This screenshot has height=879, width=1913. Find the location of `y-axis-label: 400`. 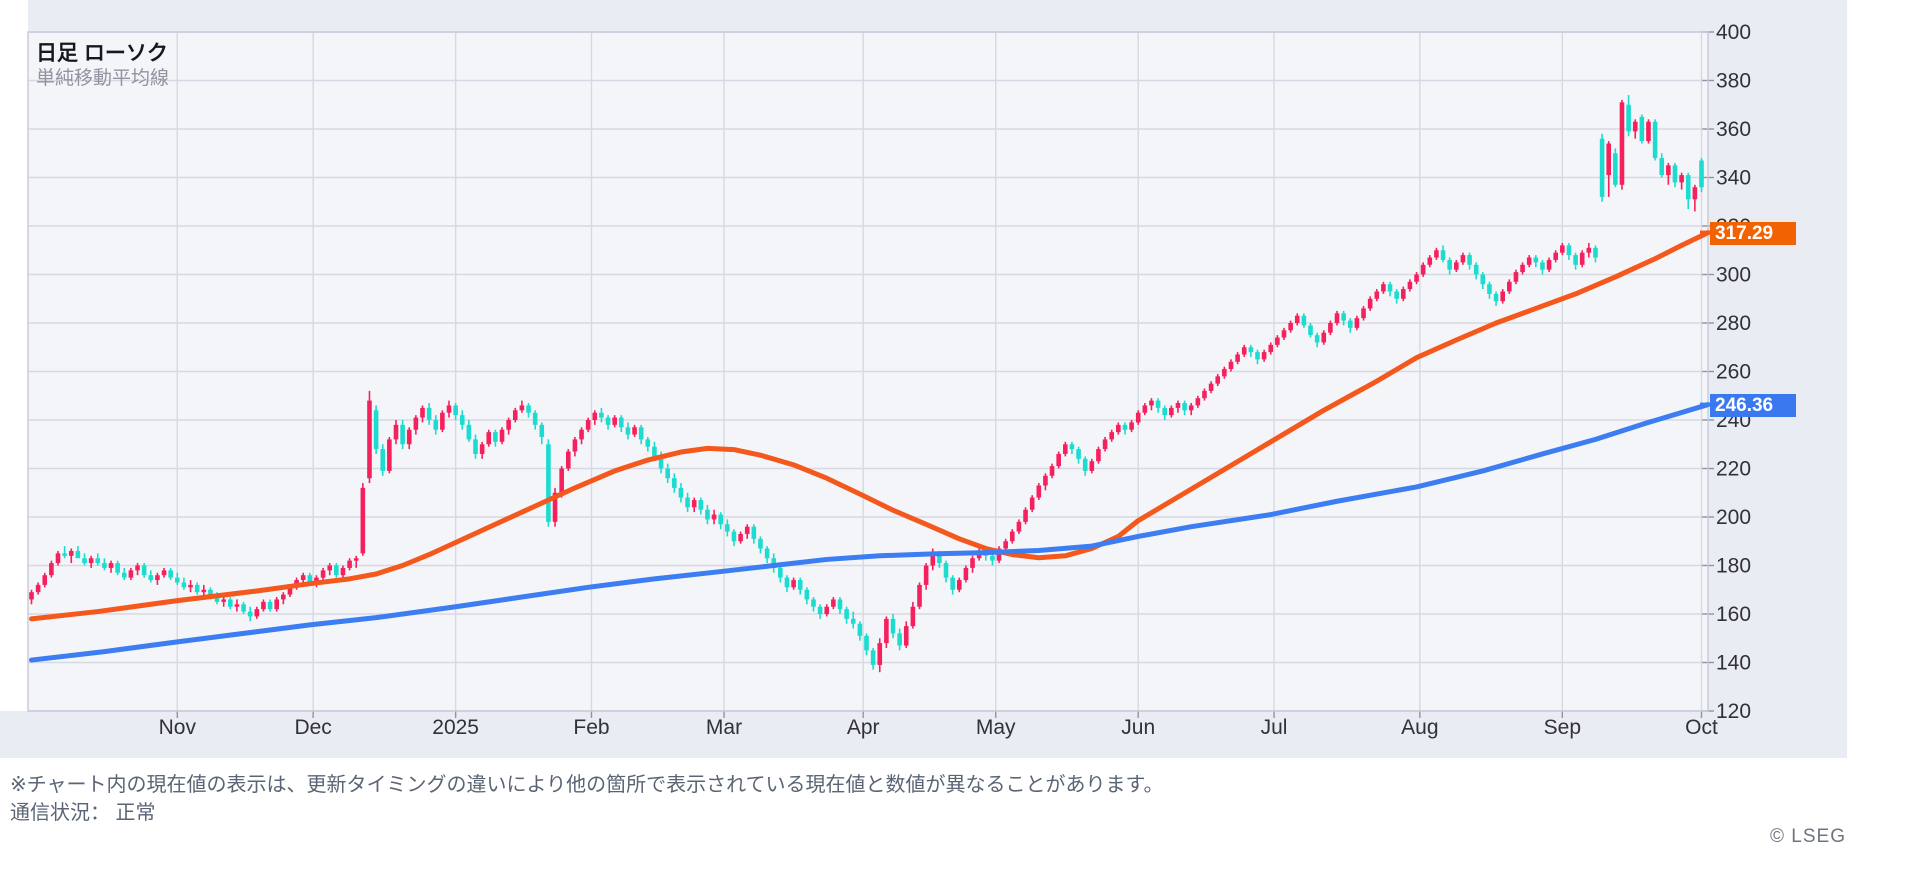

y-axis-label: 400 is located at coordinates (1733, 32).